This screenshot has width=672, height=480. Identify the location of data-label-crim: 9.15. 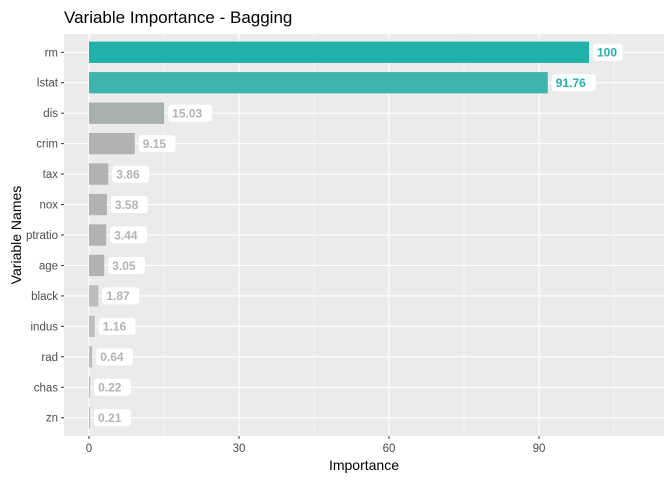
(155, 144).